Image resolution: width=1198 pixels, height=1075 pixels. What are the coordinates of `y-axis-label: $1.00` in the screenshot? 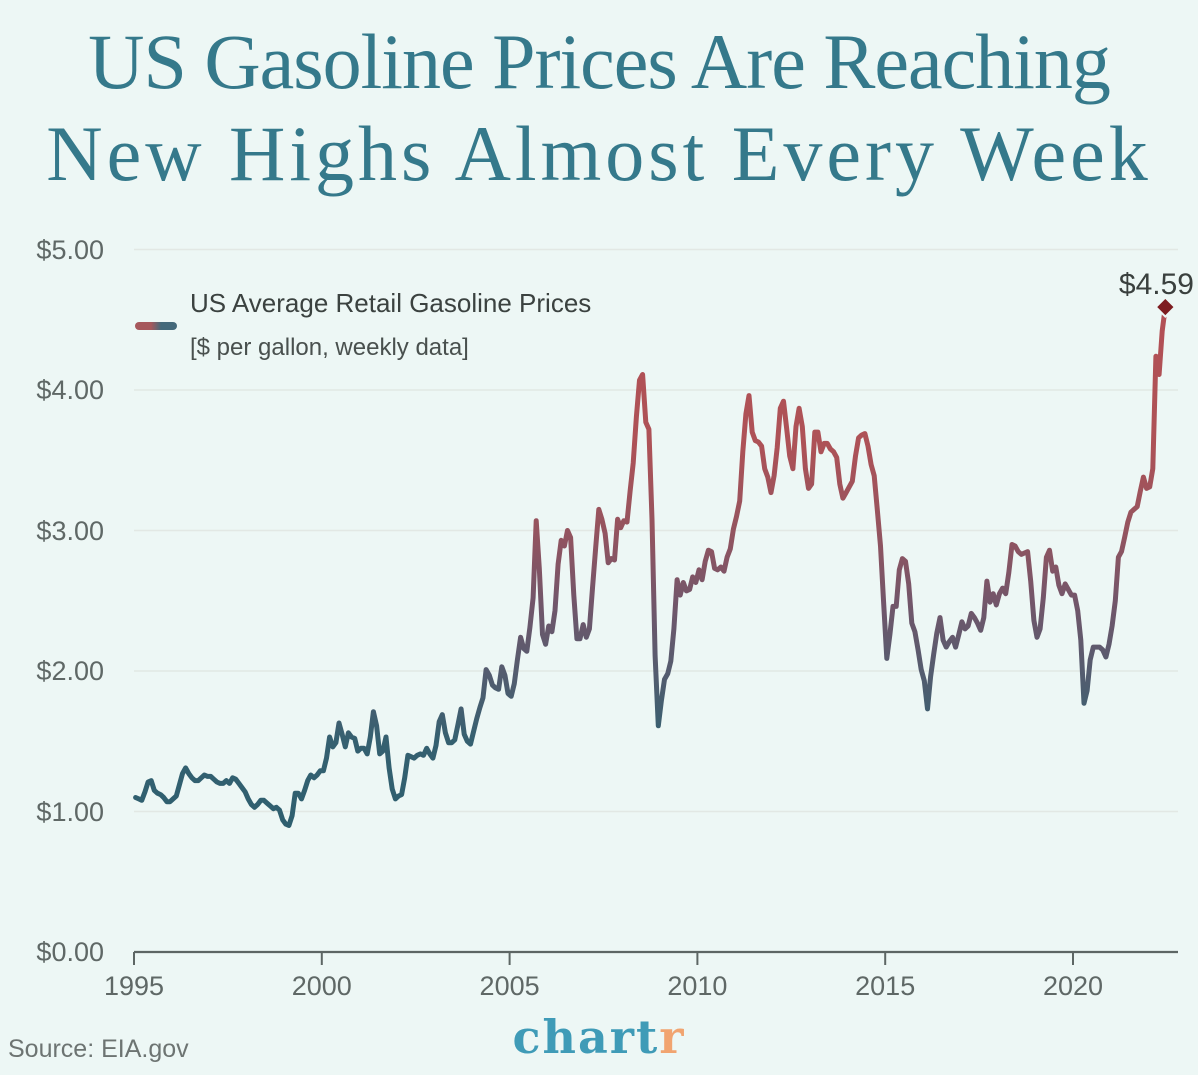 It's located at (70, 811).